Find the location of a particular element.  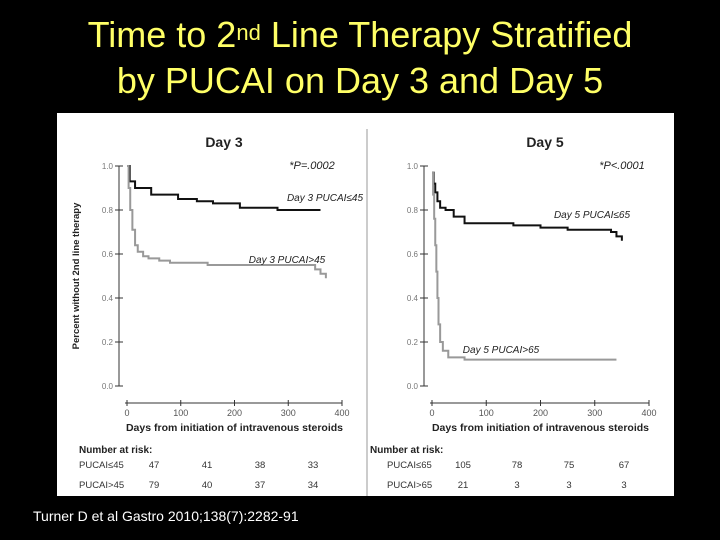

panel1-series-label-1: Day 3 PUCAI≤45 is located at coordinates (325, 198).